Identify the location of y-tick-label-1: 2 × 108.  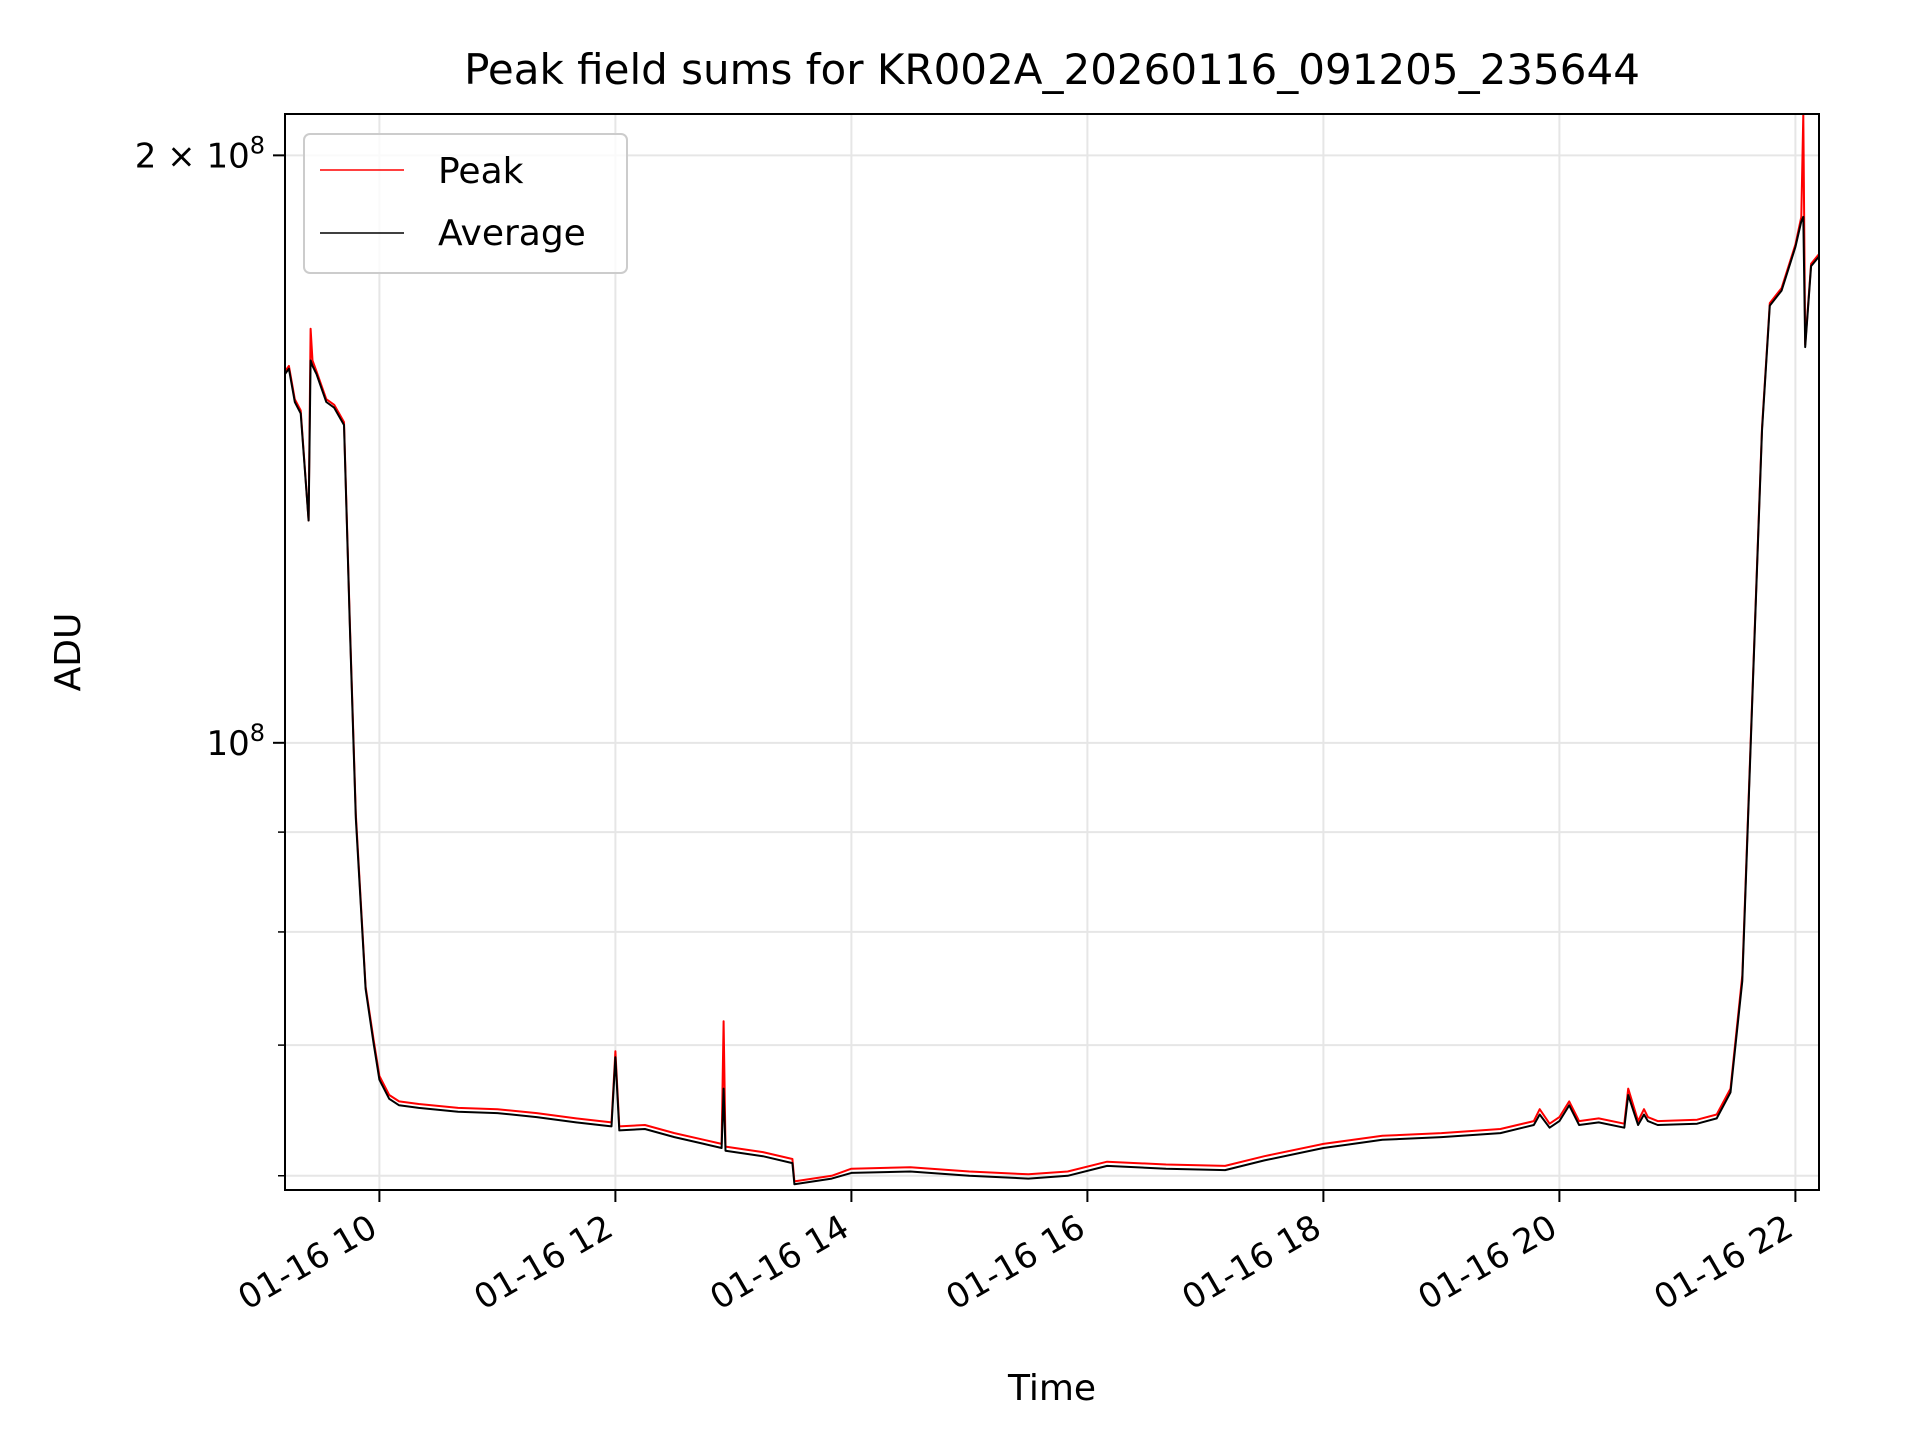
(200, 153).